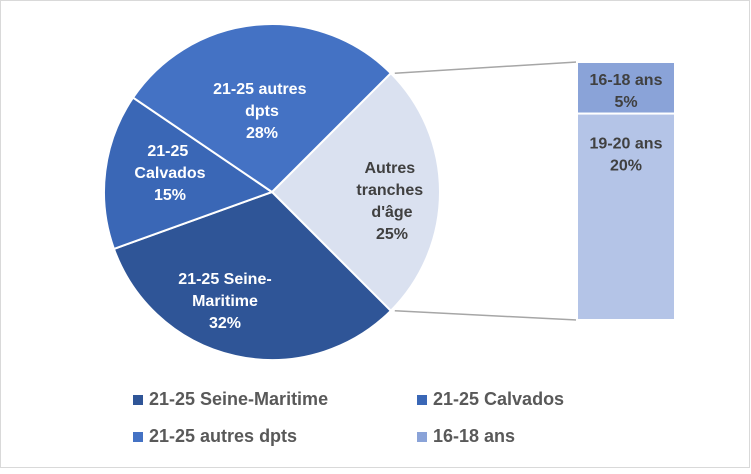 Image resolution: width=751 pixels, height=474 pixels. I want to click on legend-label: 21-25 Seine-Maritime, so click(238, 399).